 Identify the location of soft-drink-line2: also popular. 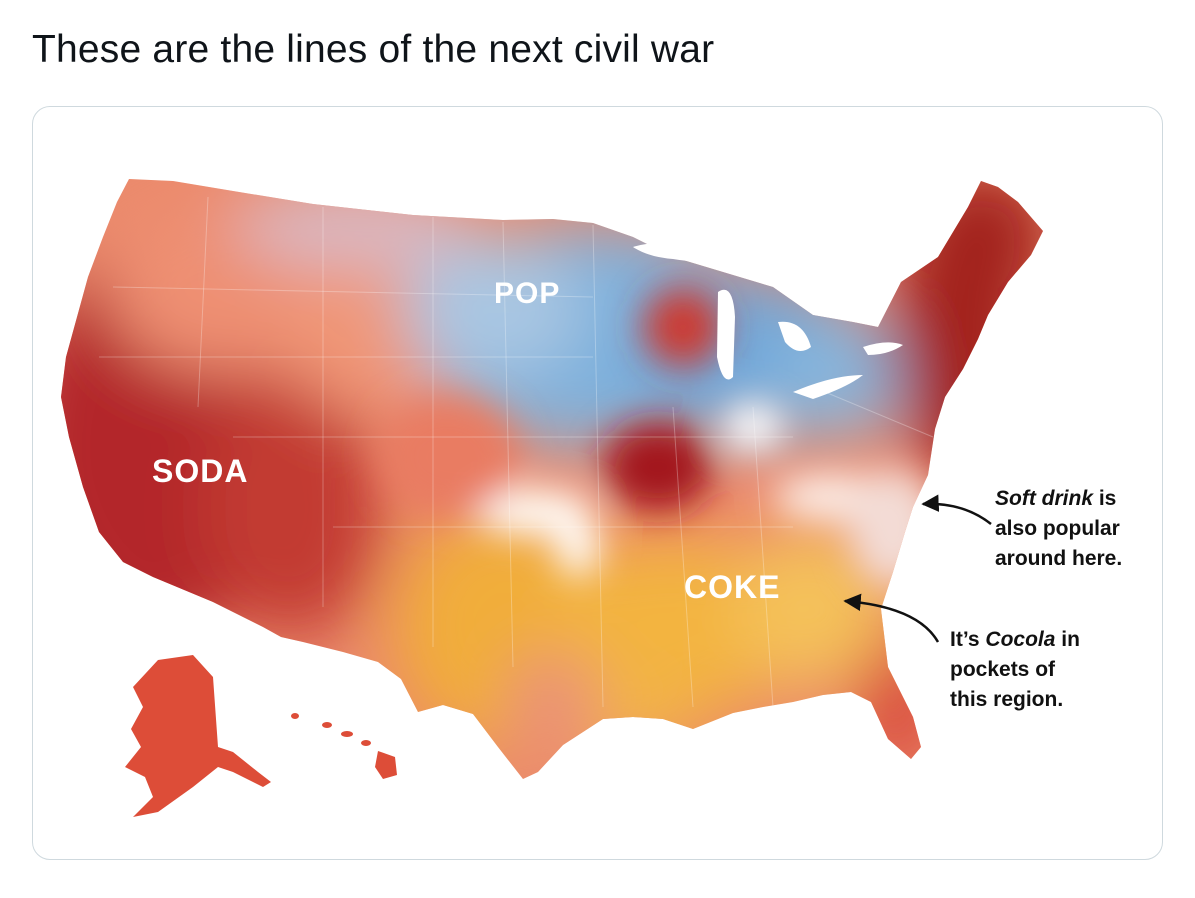
(1057, 528).